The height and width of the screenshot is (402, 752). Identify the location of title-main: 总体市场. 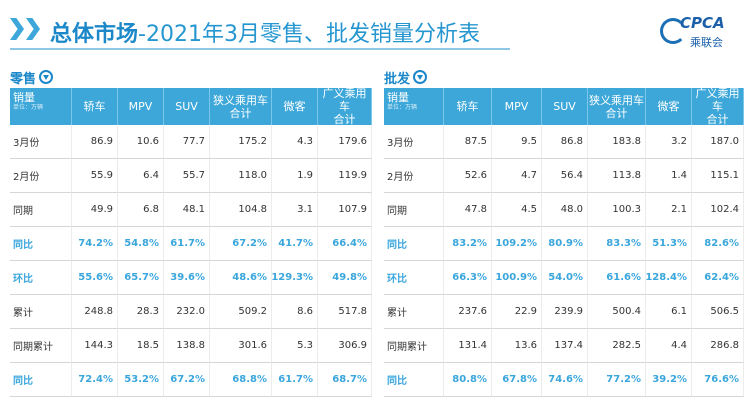
(94, 34).